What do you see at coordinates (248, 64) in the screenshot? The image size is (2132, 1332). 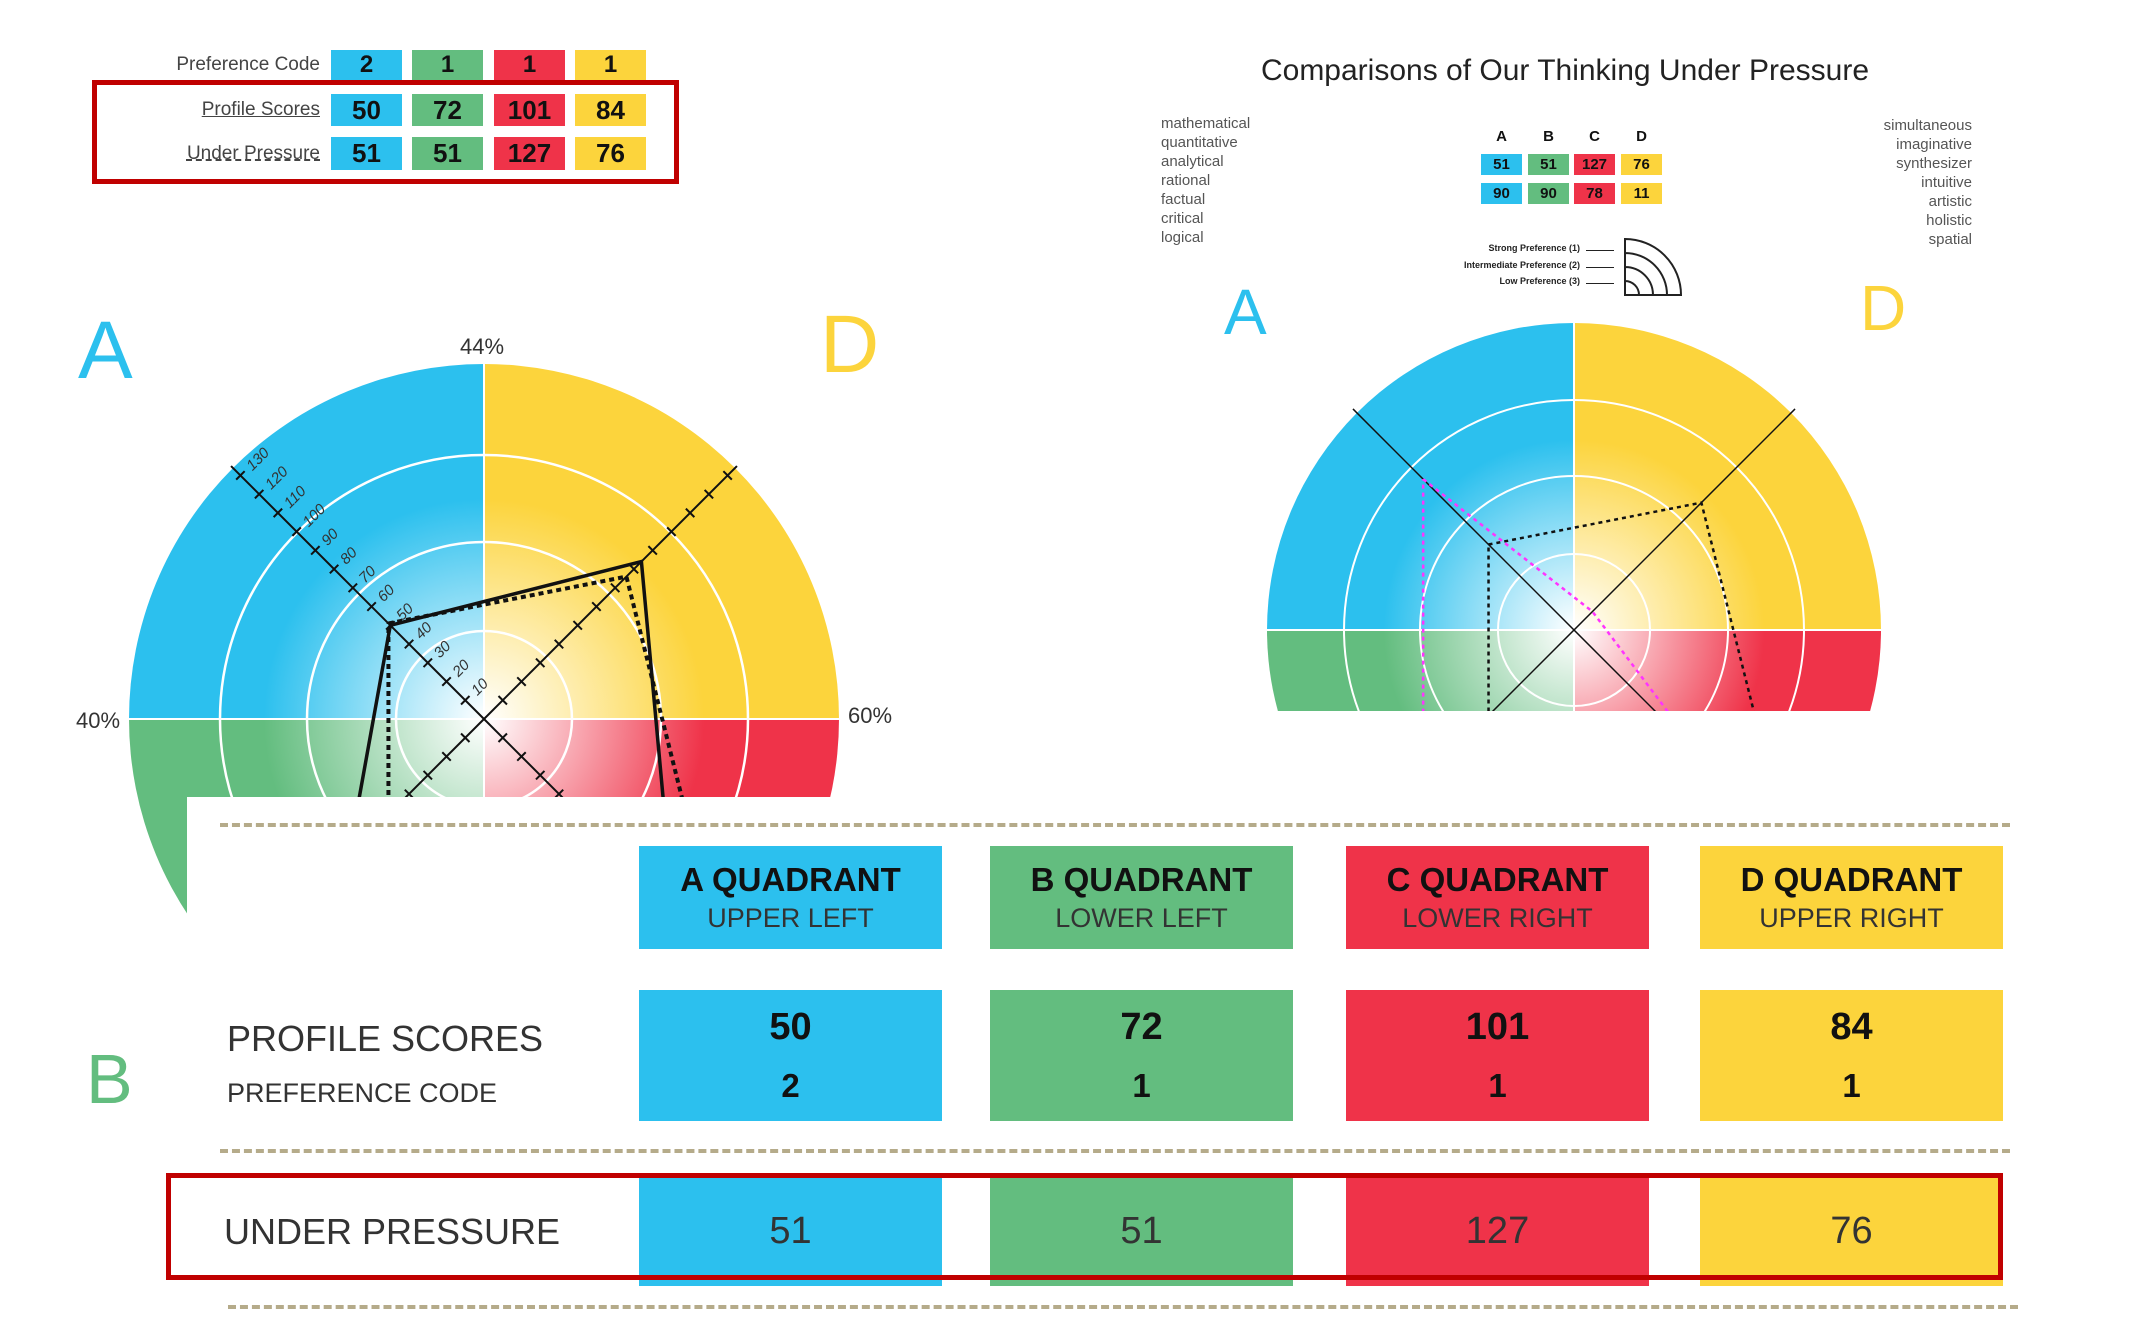 I see `preference-code-label: Preference Code` at bounding box center [248, 64].